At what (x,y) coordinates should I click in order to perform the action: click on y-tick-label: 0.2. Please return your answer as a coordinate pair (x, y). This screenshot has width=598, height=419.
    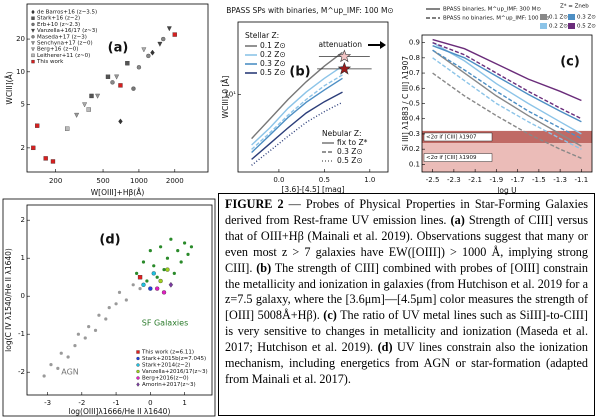
    Looking at the image, I should click on (414, 149).